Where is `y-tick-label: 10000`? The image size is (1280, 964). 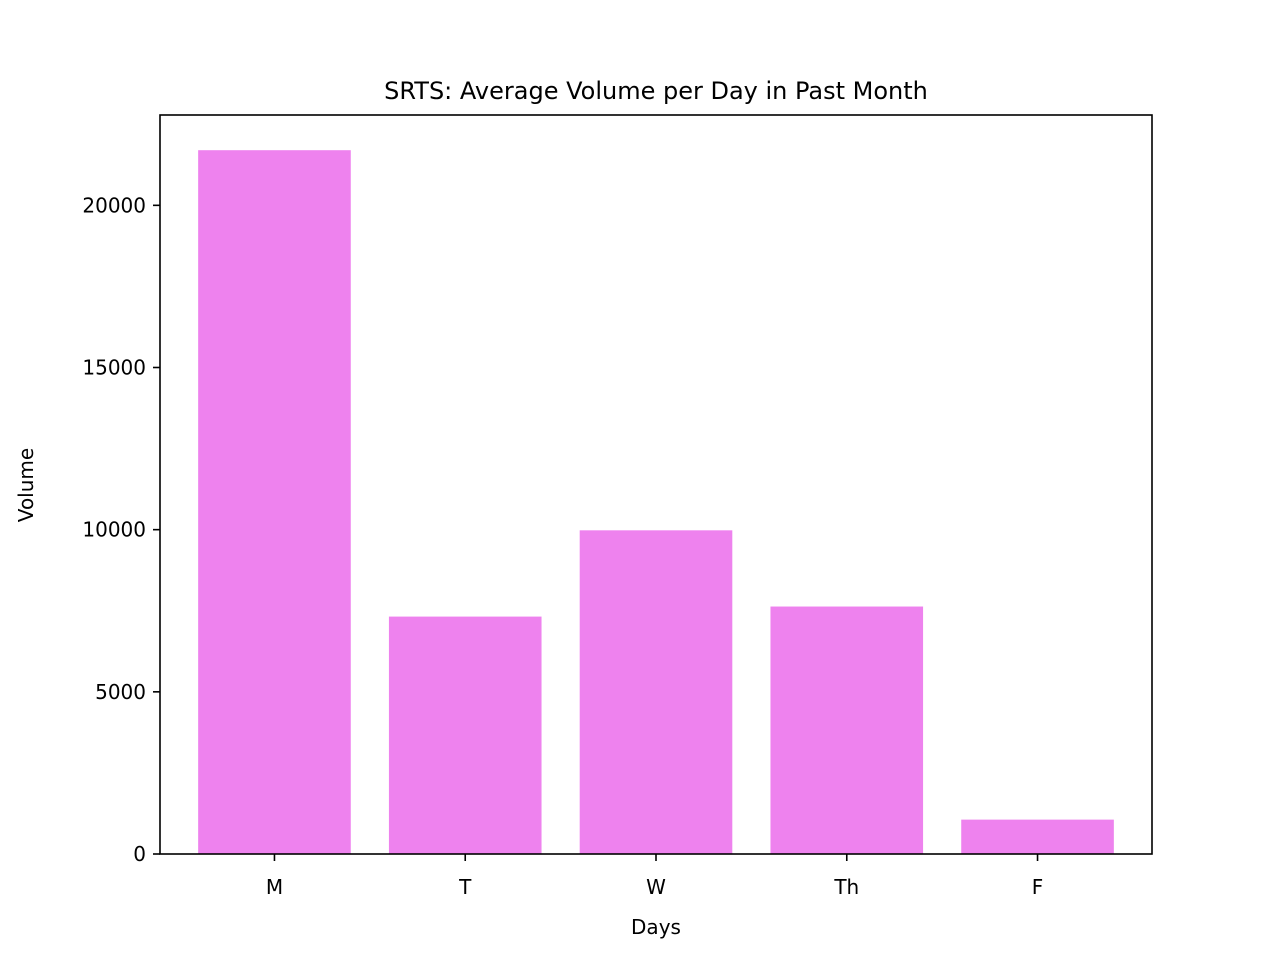
y-tick-label: 10000 is located at coordinates (114, 530).